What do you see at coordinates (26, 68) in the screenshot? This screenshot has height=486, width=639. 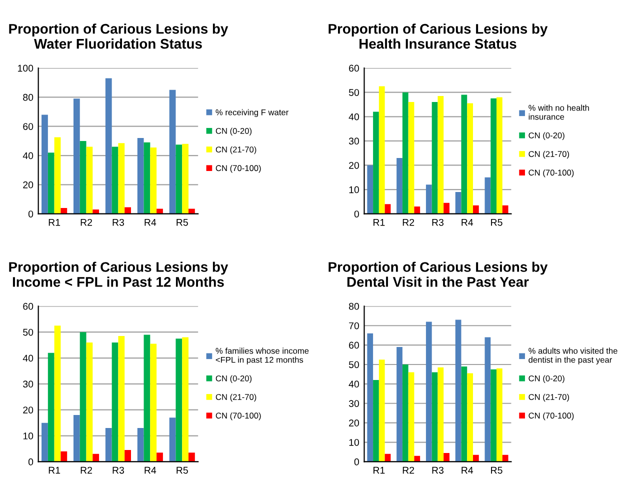 I see `y-tick-label: 100` at bounding box center [26, 68].